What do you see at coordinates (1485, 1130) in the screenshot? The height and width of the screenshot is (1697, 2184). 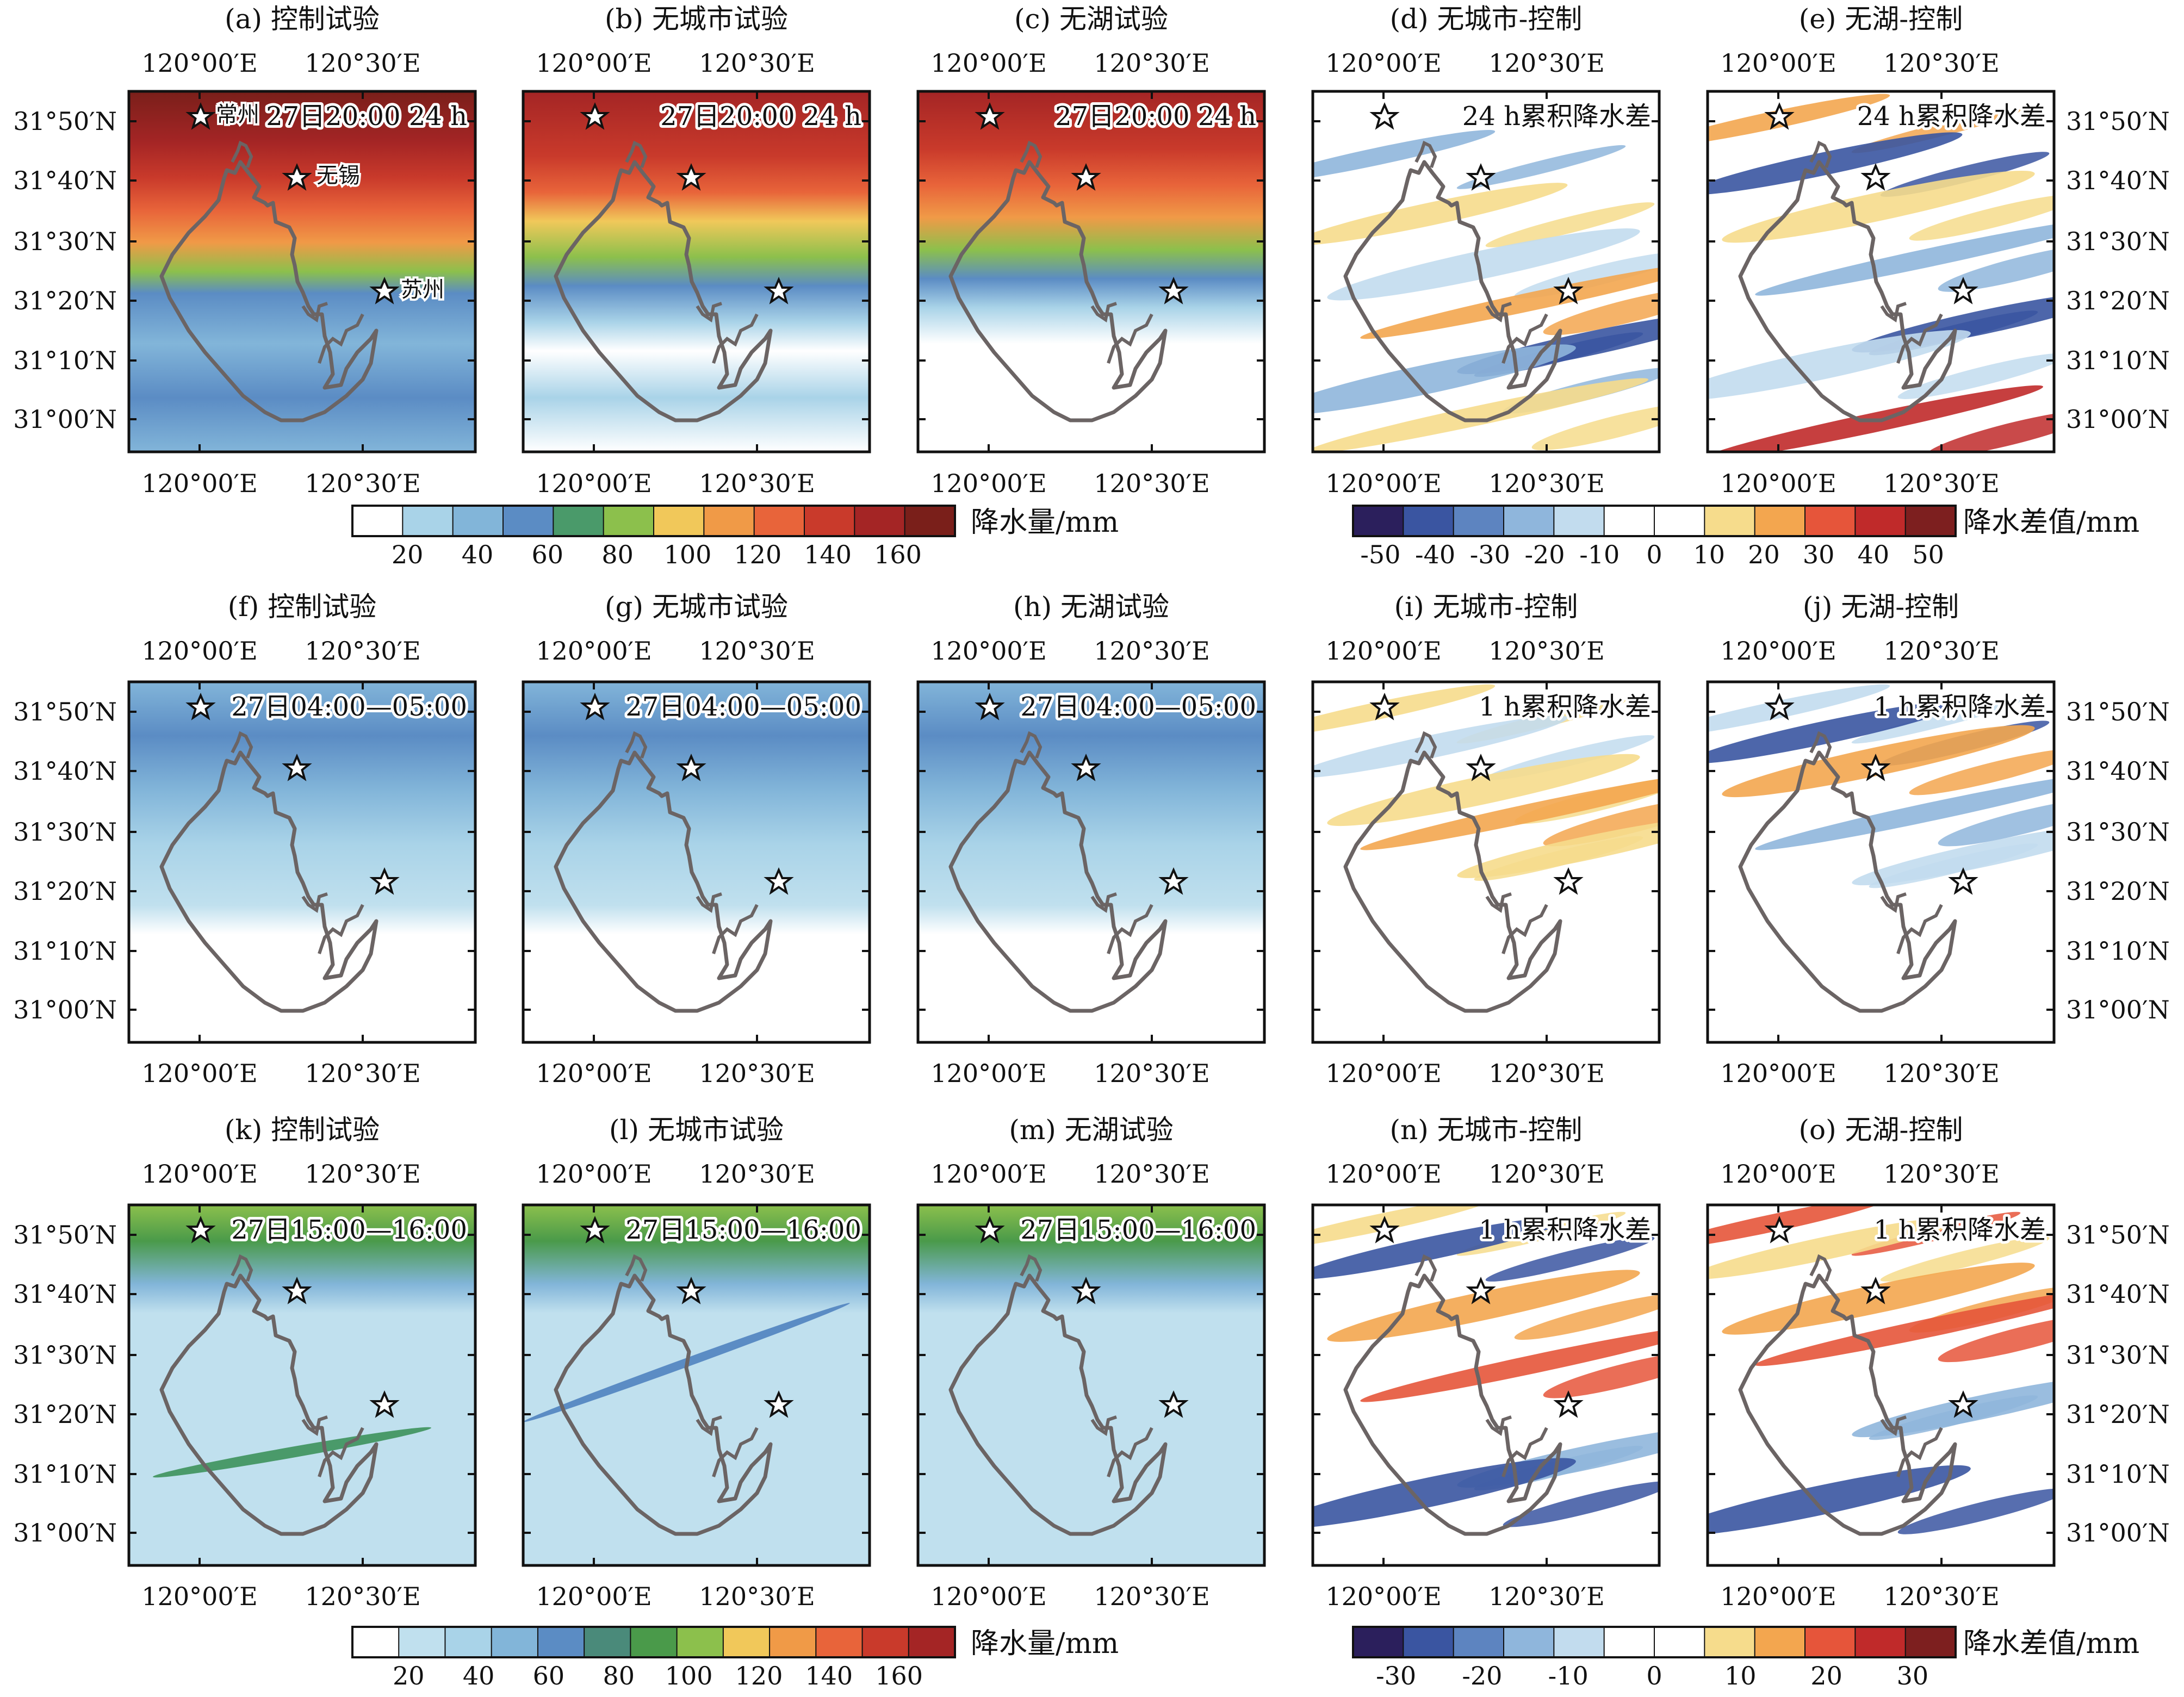 I see `panel-title: (n) 无城市-控制` at bounding box center [1485, 1130].